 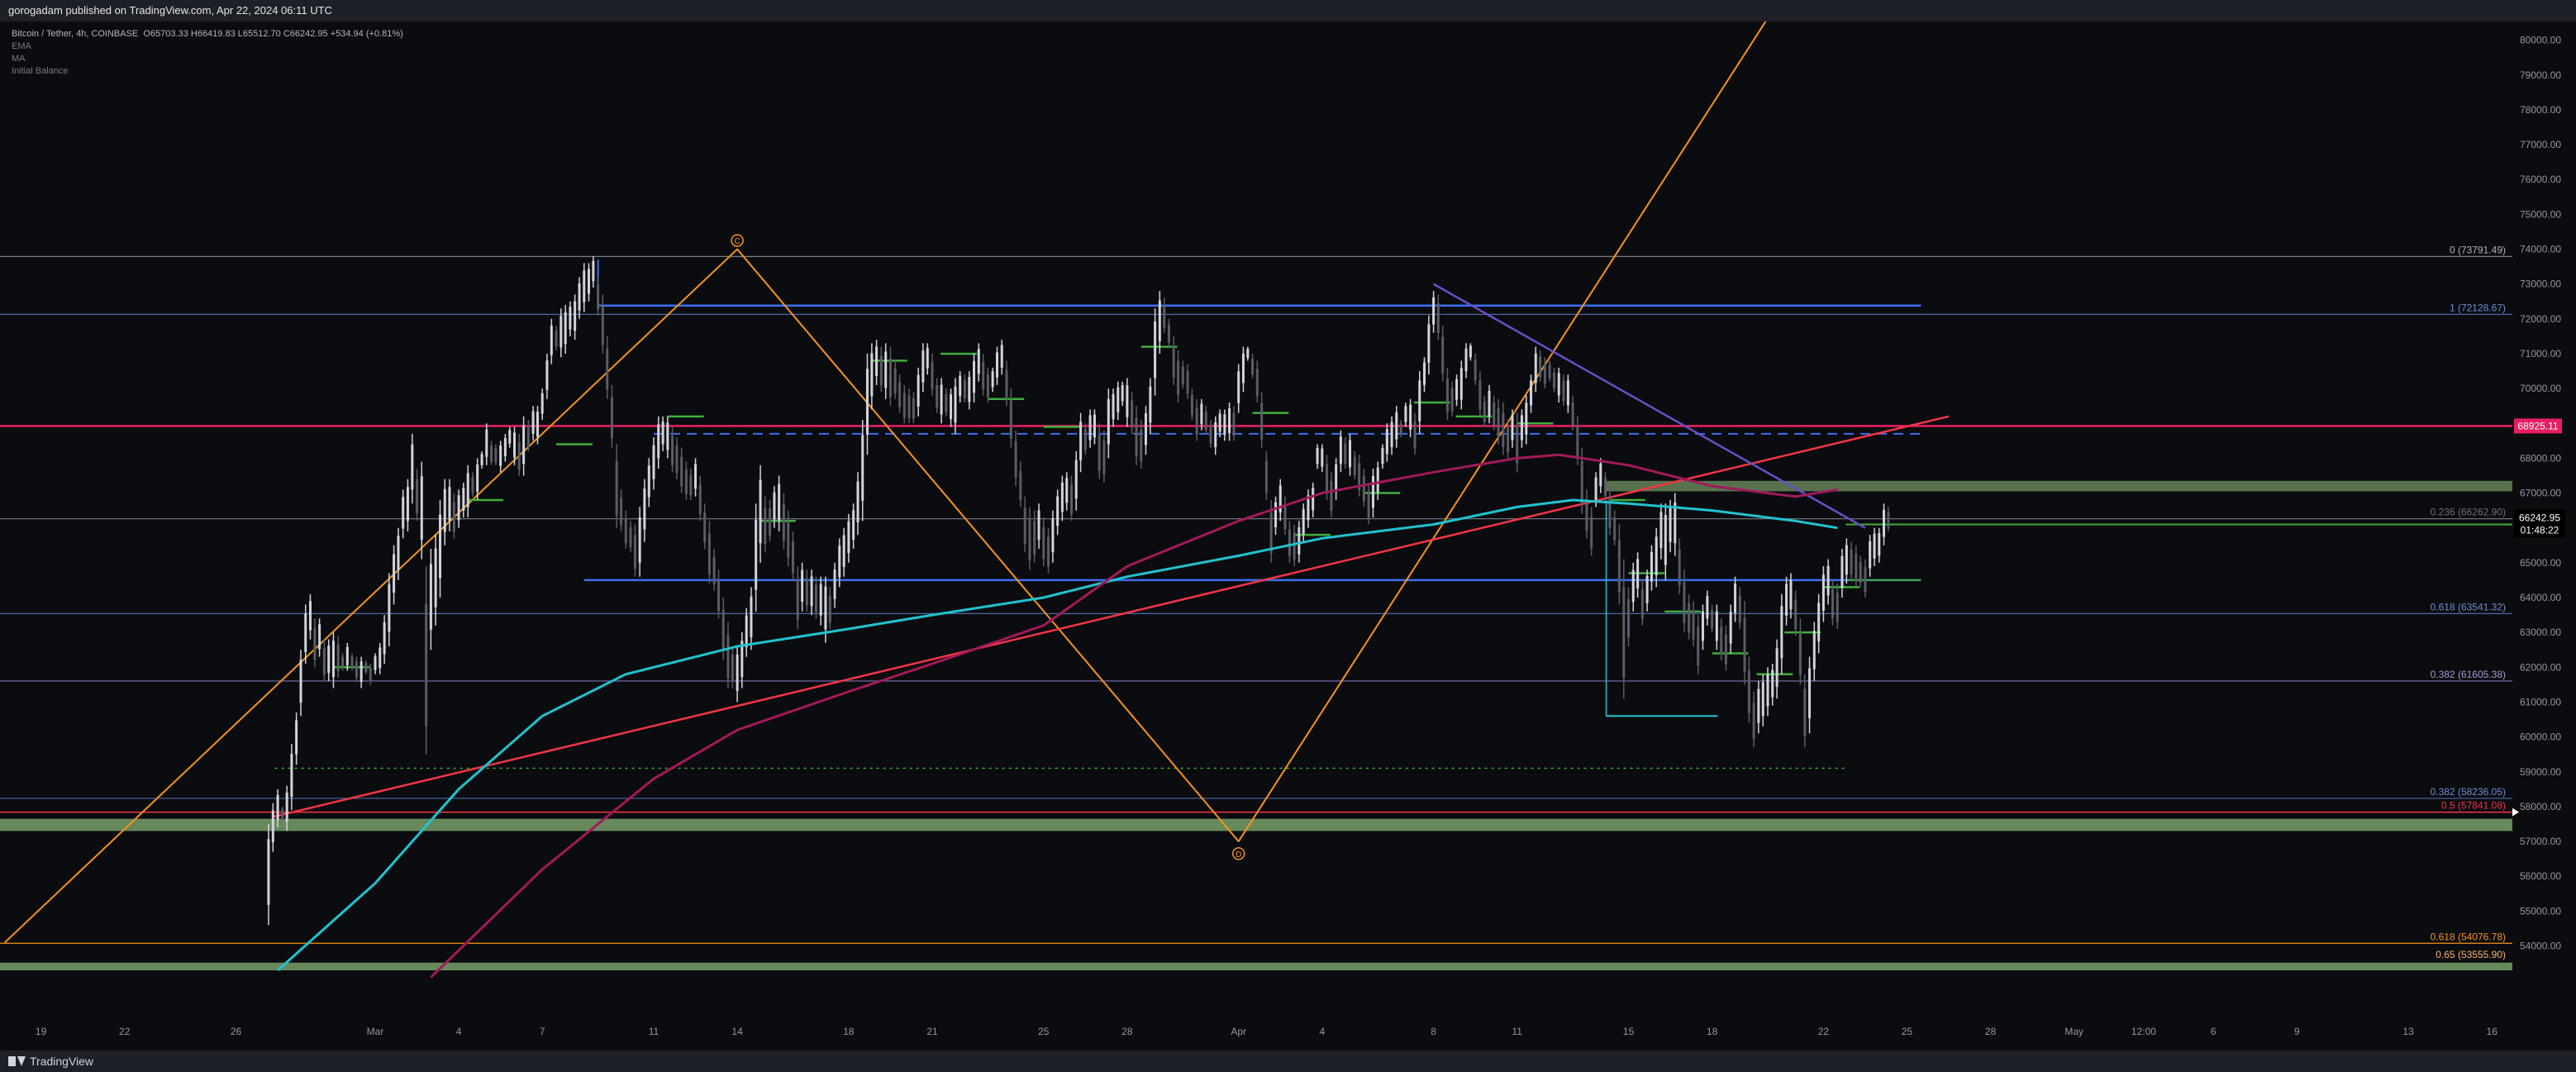 I want to click on fib-label: 0.618 (54076.78), so click(x=2469, y=936).